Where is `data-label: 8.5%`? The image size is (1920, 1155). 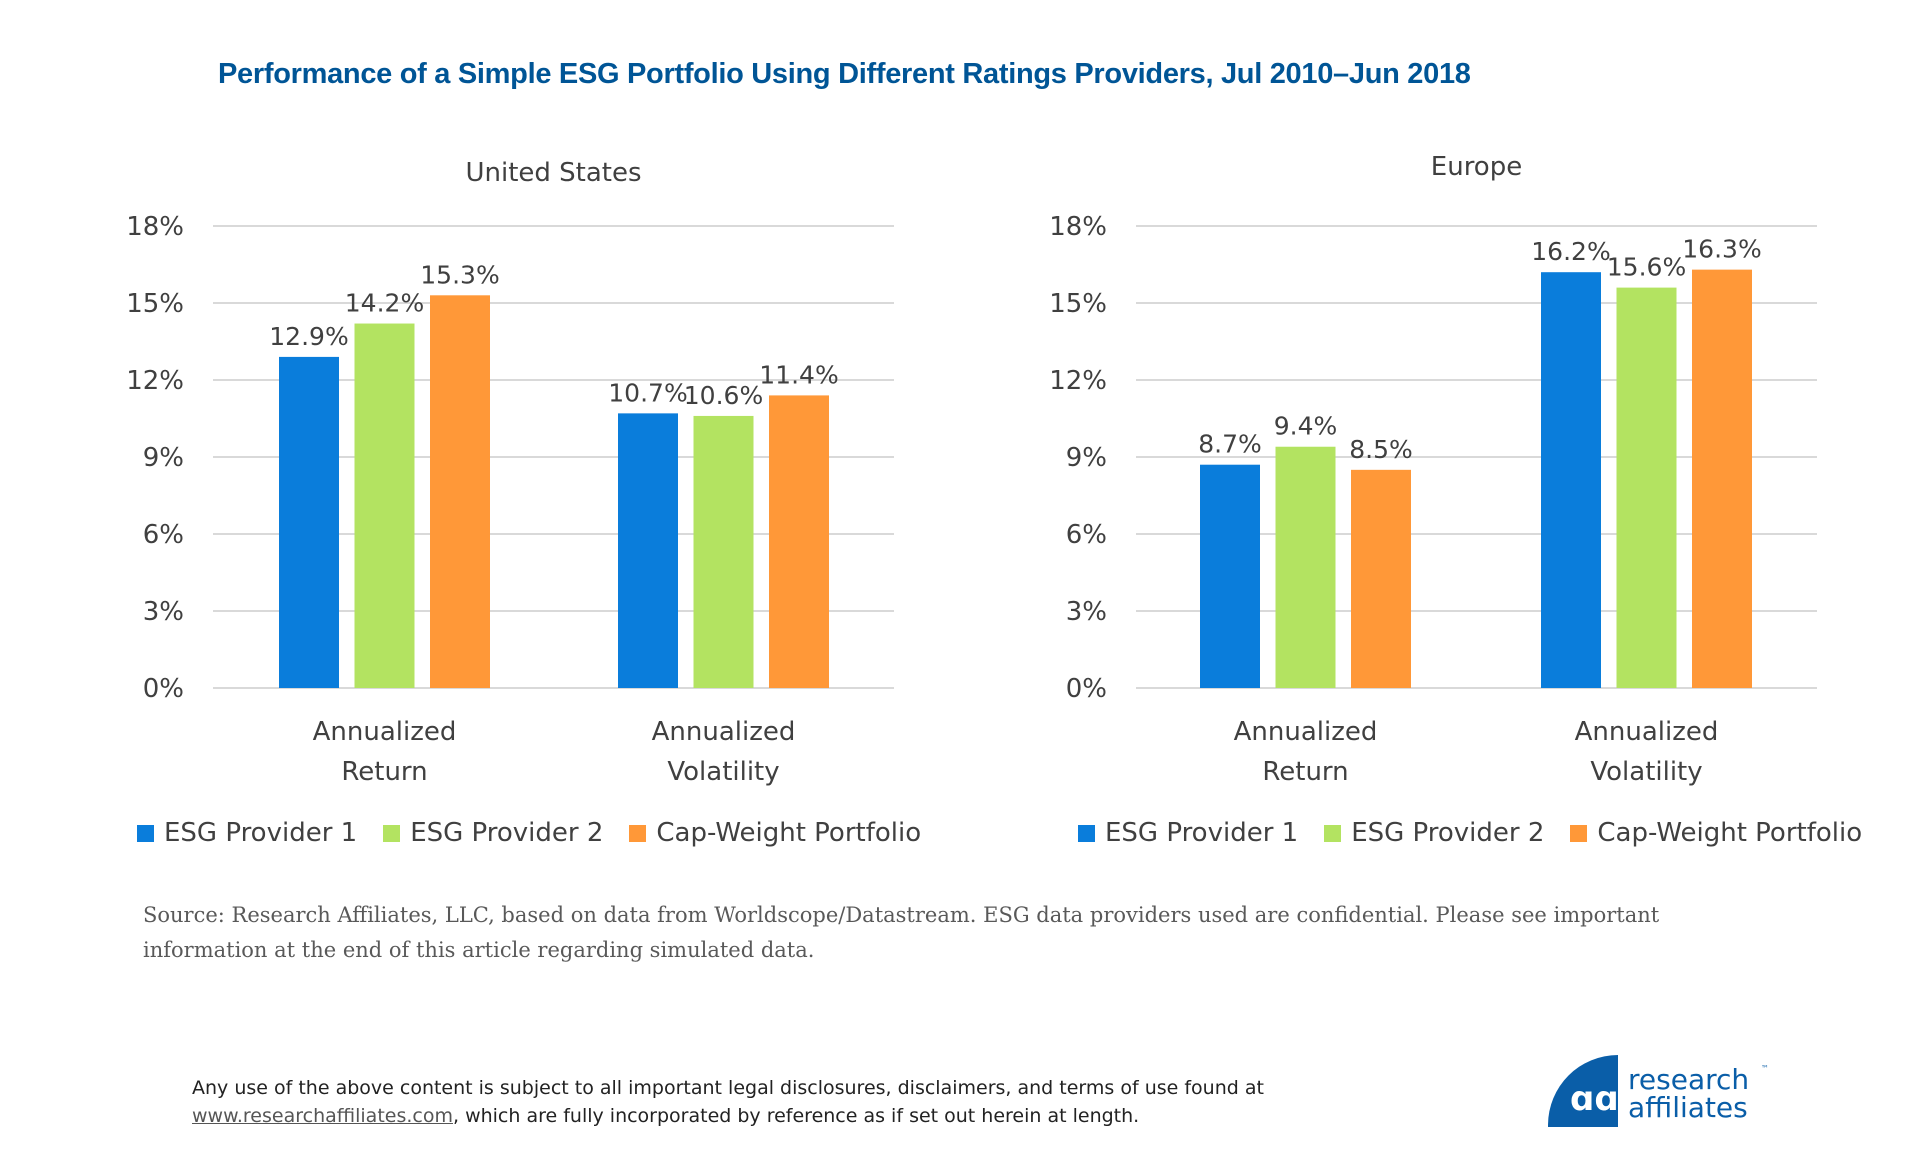
data-label: 8.5% is located at coordinates (1381, 449).